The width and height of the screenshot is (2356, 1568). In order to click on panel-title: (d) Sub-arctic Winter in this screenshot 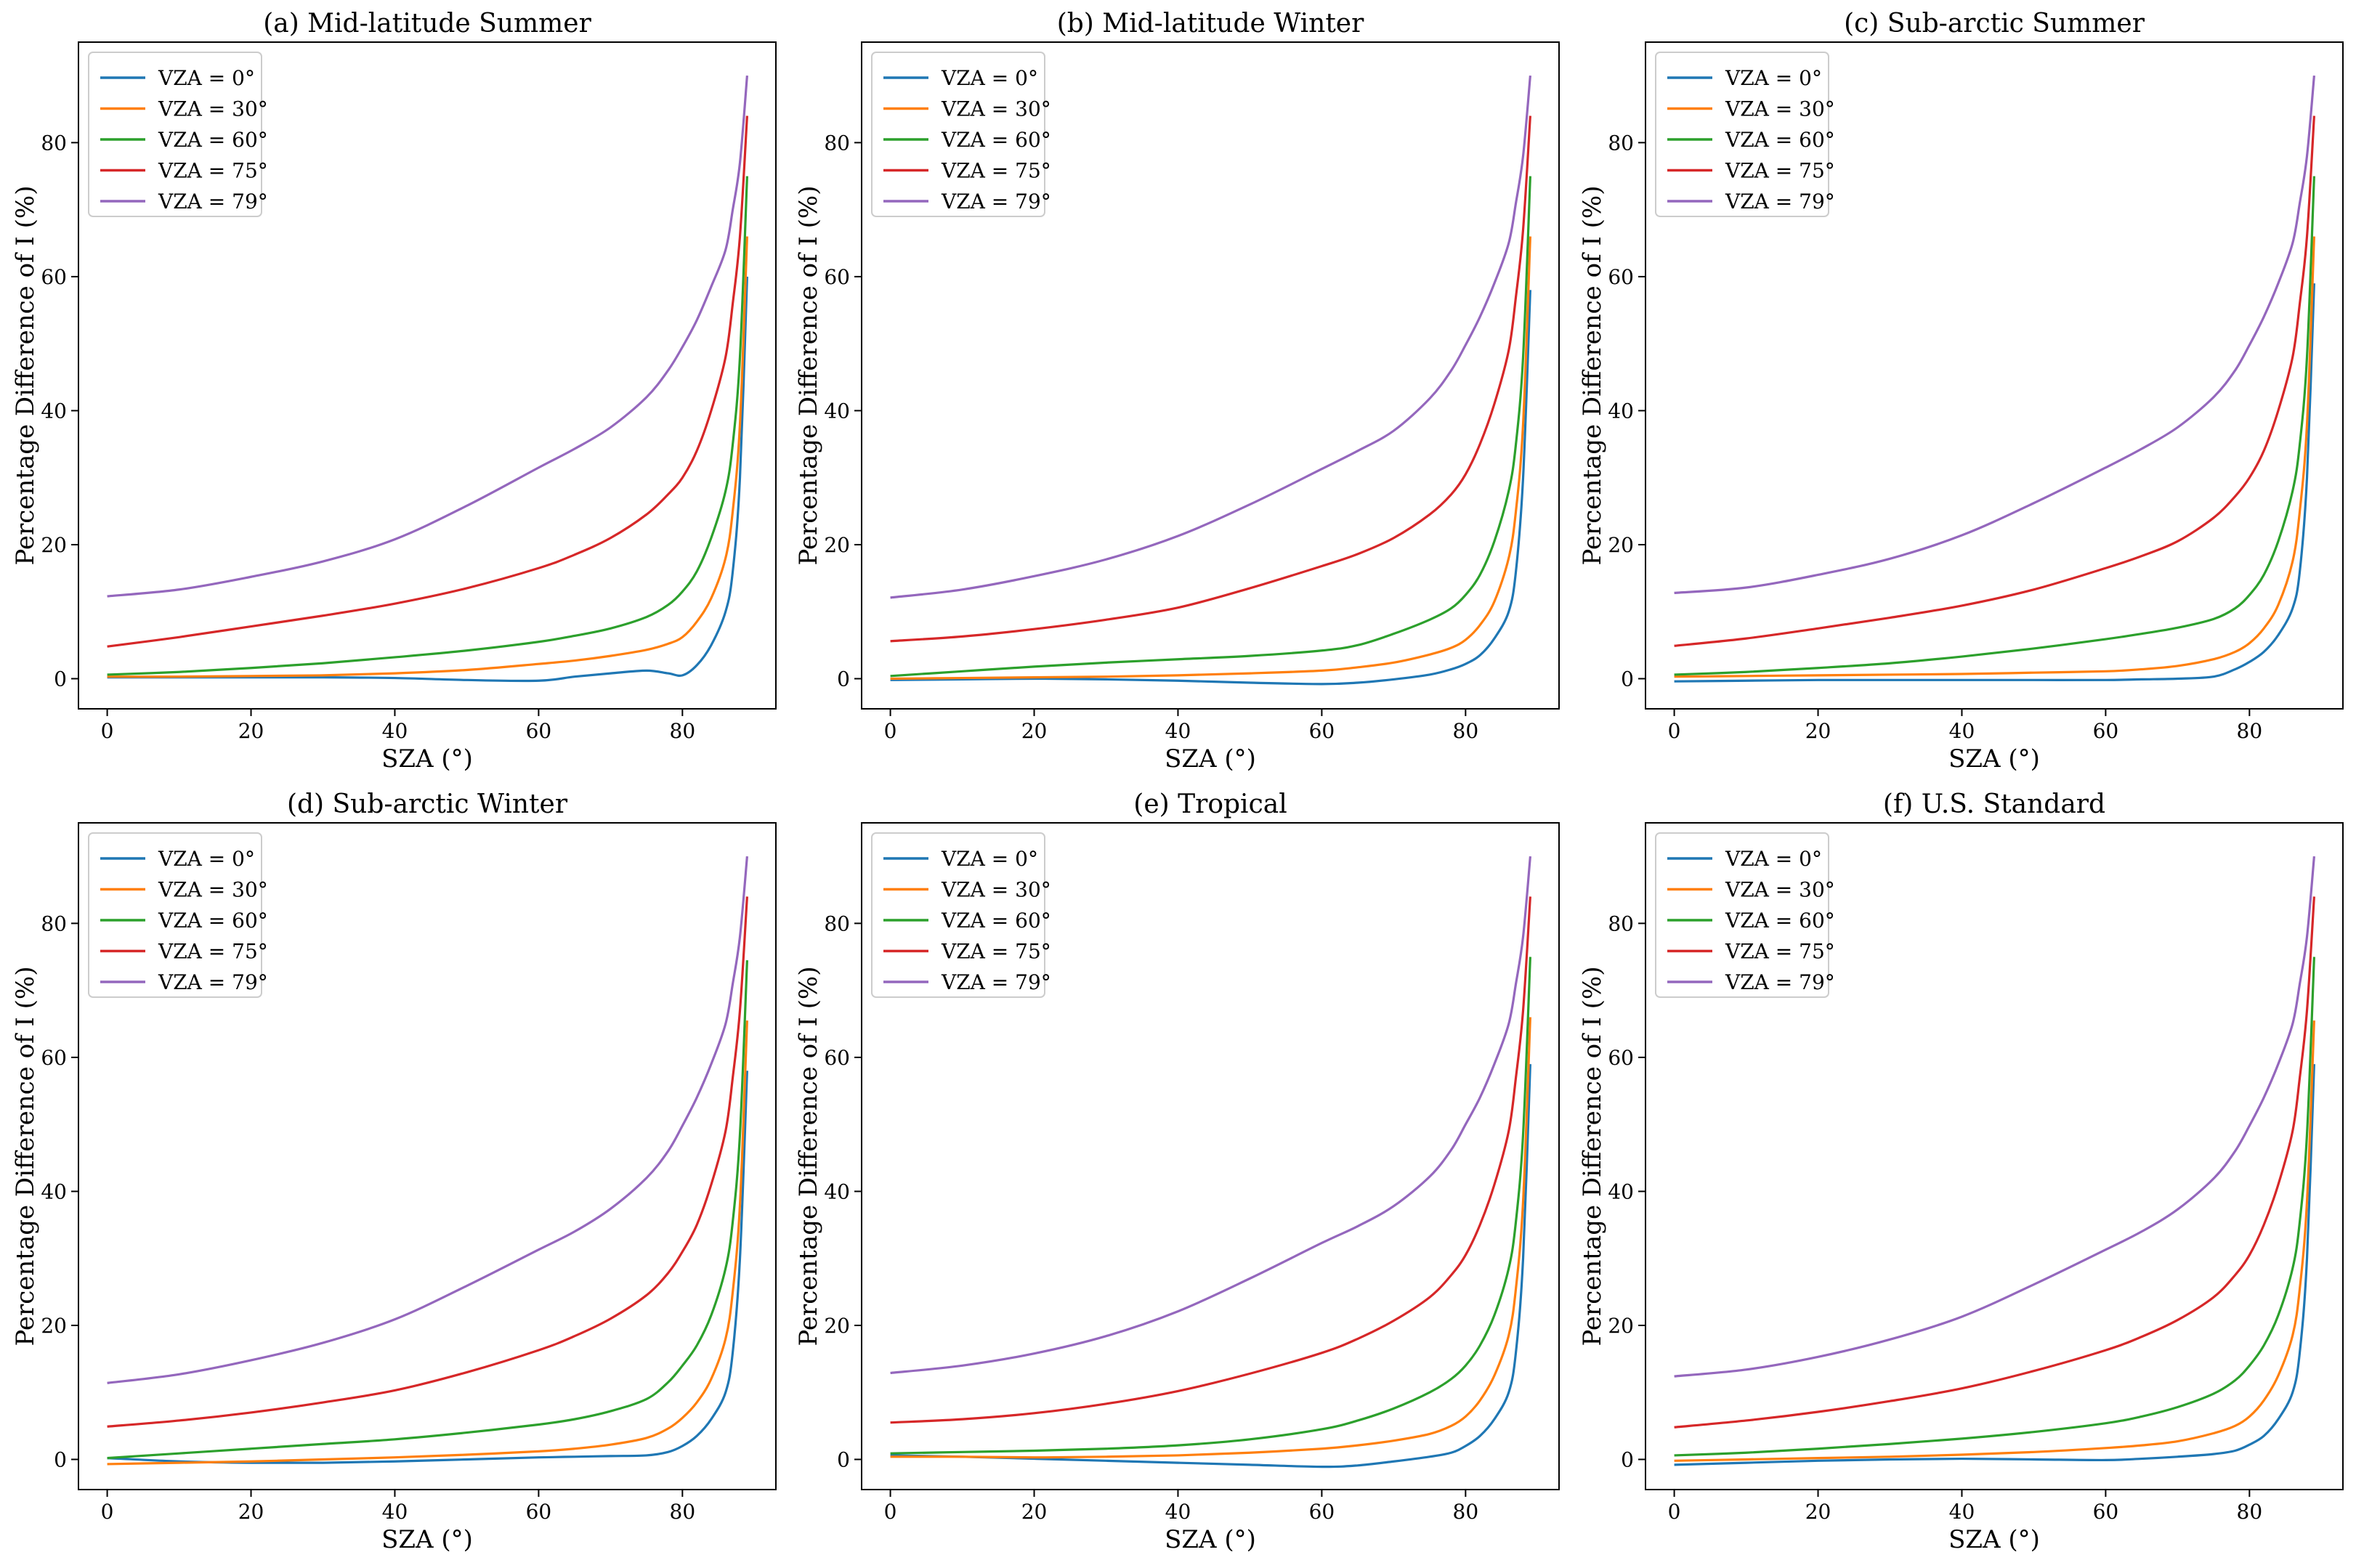, I will do `click(428, 804)`.